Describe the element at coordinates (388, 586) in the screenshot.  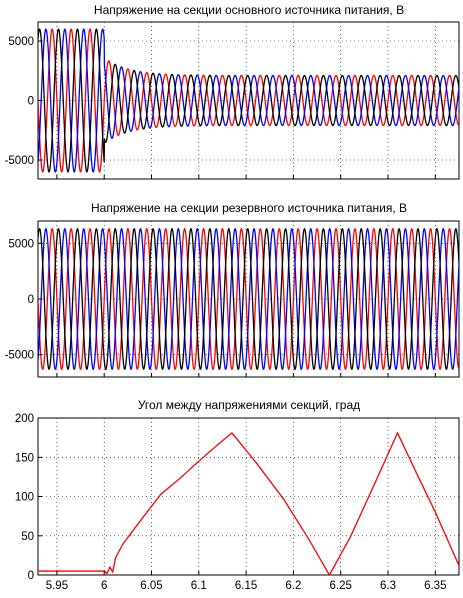
I see `x-tick-label: 6.3` at that location.